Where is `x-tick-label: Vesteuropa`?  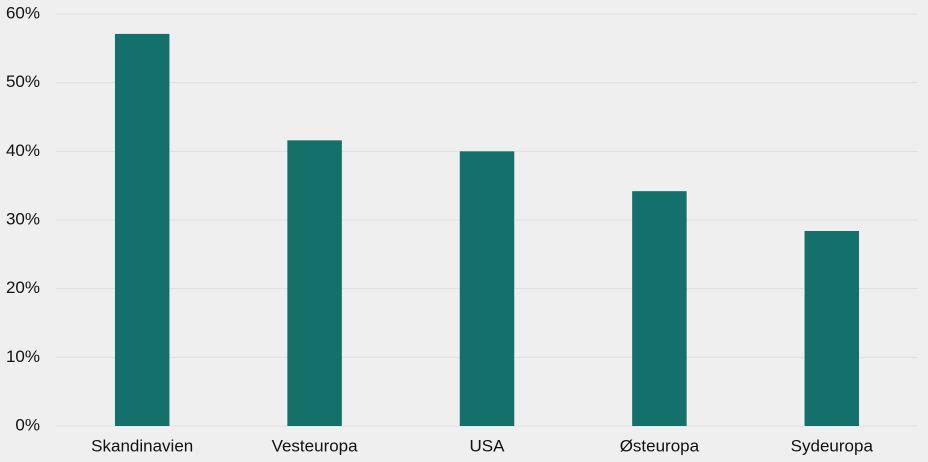 x-tick-label: Vesteuropa is located at coordinates (315, 445).